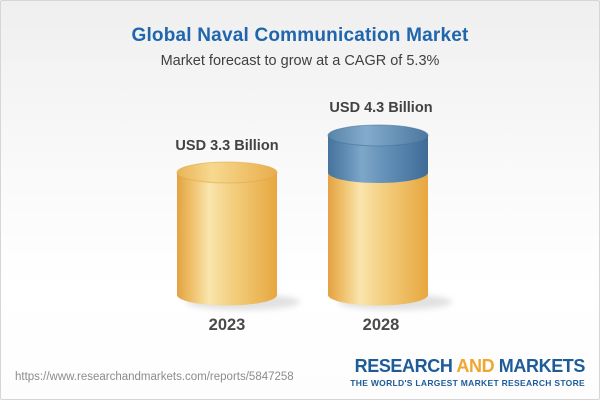  Describe the element at coordinates (381, 108) in the screenshot. I see `value-label-2028: USD 4.3 Billion` at that location.